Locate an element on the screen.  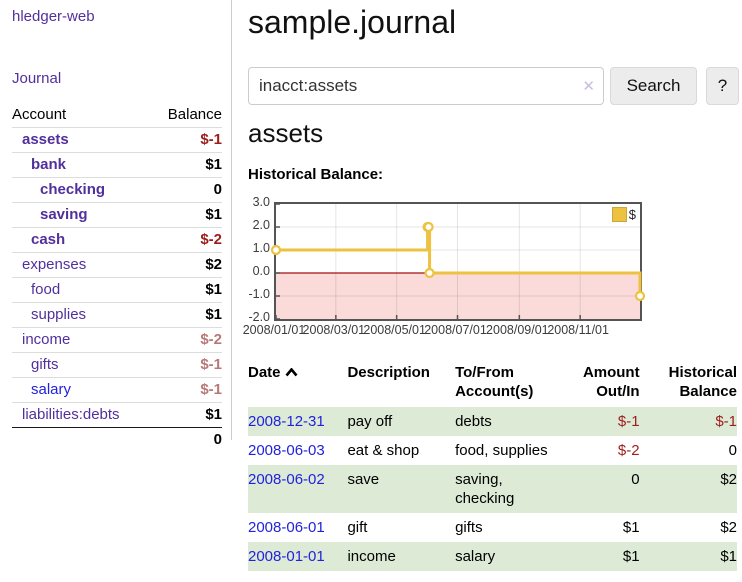
search-button: Search is located at coordinates (653, 86).